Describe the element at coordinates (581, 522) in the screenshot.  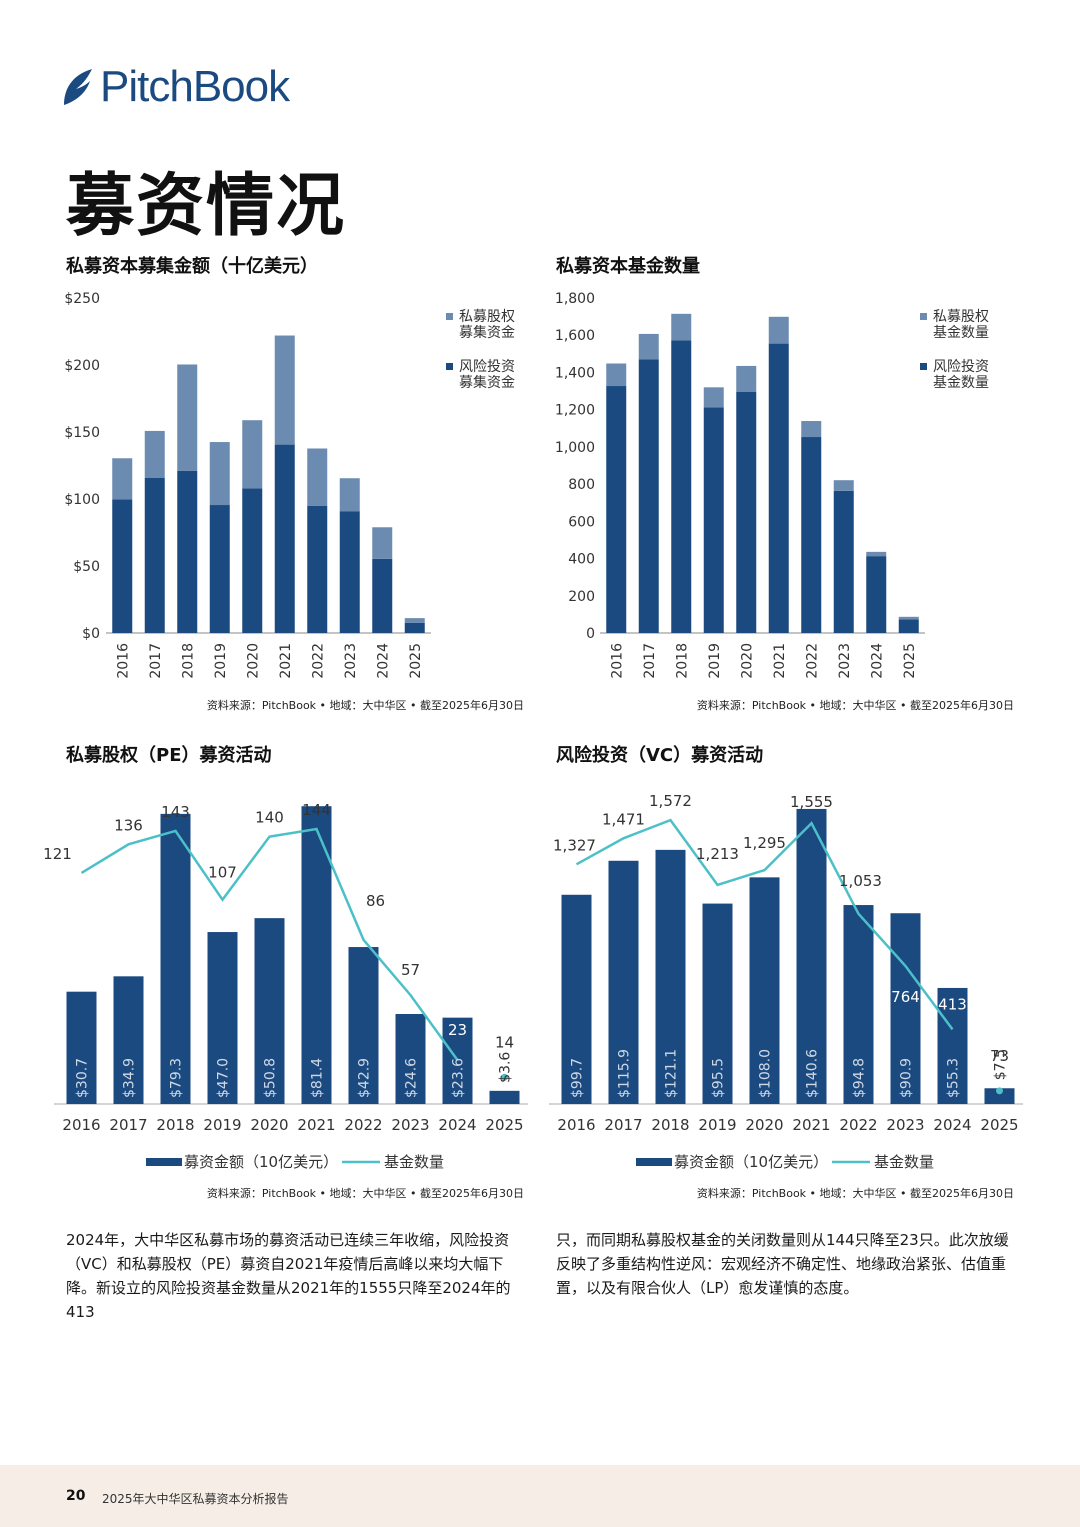
I see `y-tick-label: 600` at that location.